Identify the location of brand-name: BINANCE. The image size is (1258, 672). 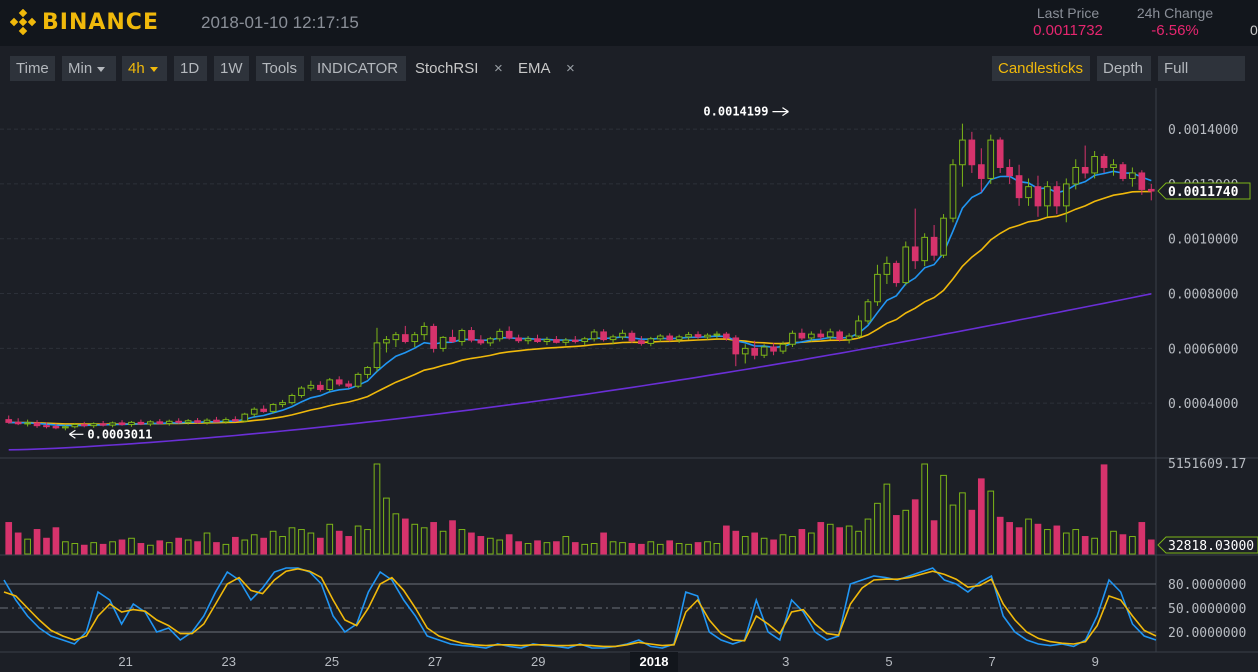
(100, 22).